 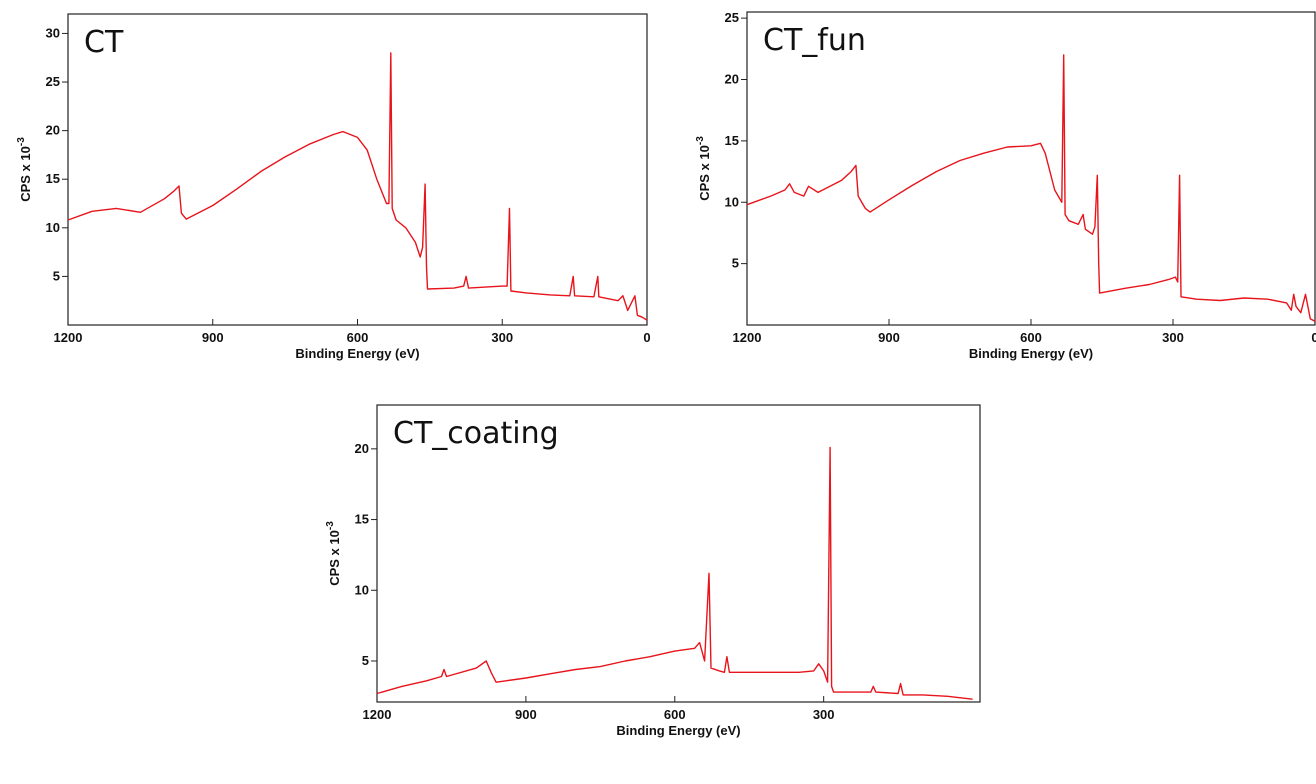 What do you see at coordinates (104, 42) in the screenshot?
I see `chart-title: CT` at bounding box center [104, 42].